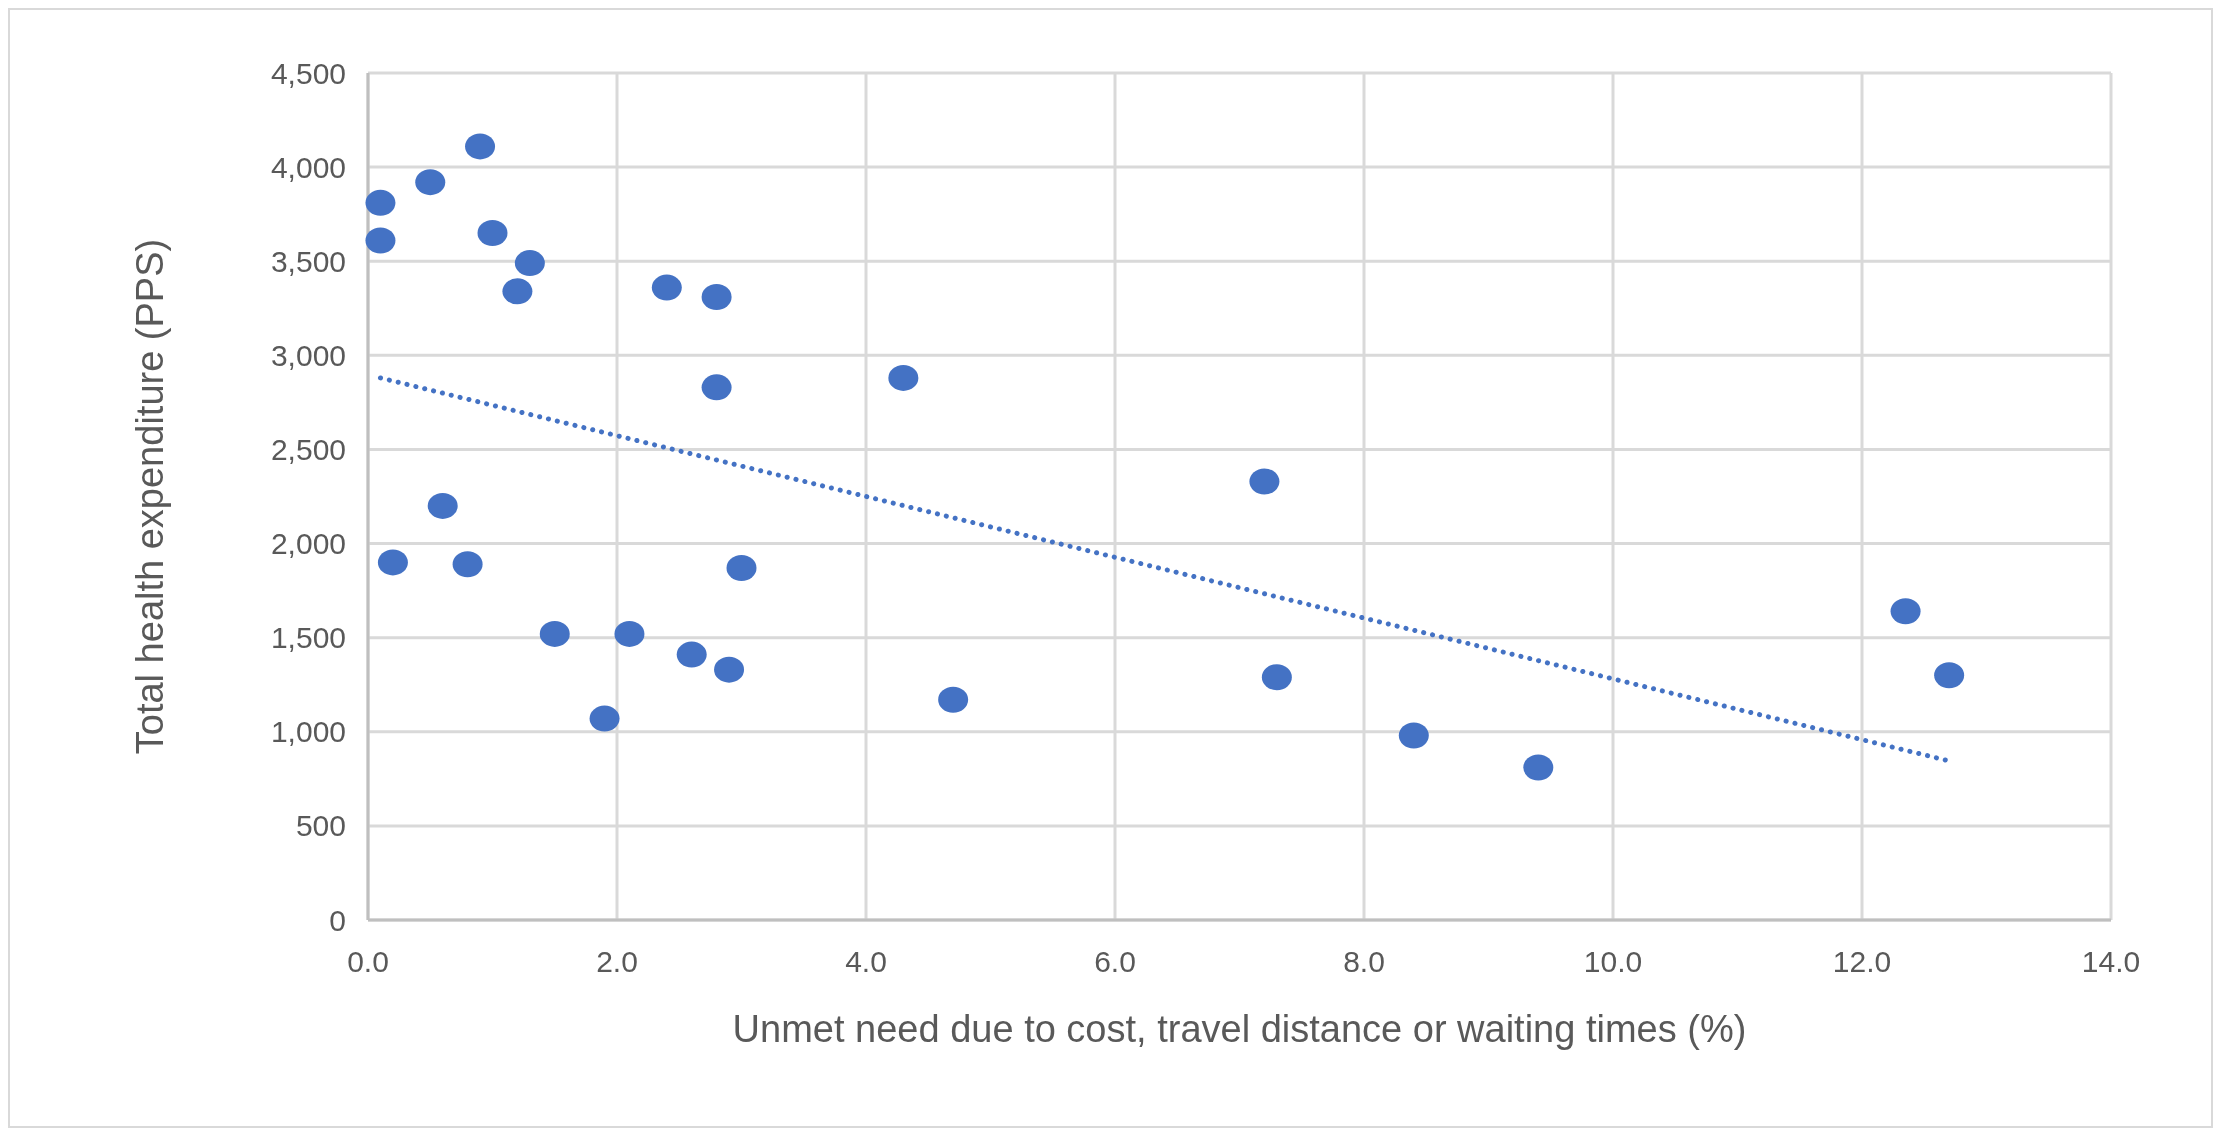 Image resolution: width=2231 pixels, height=1142 pixels. I want to click on x-tick-label: 10.0, so click(1613, 961).